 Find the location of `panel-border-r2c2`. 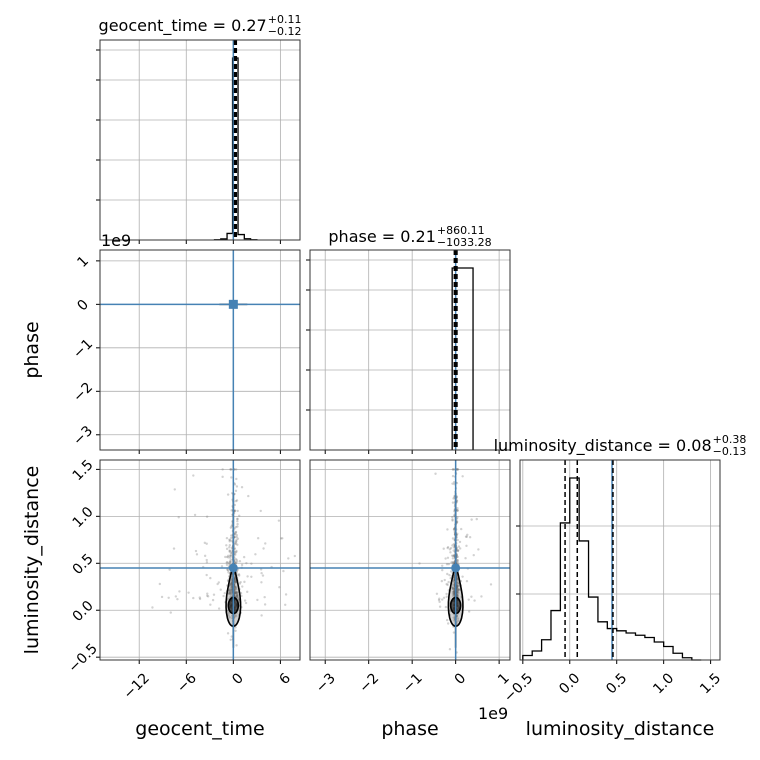

panel-border-r2c2 is located at coordinates (620, 560).